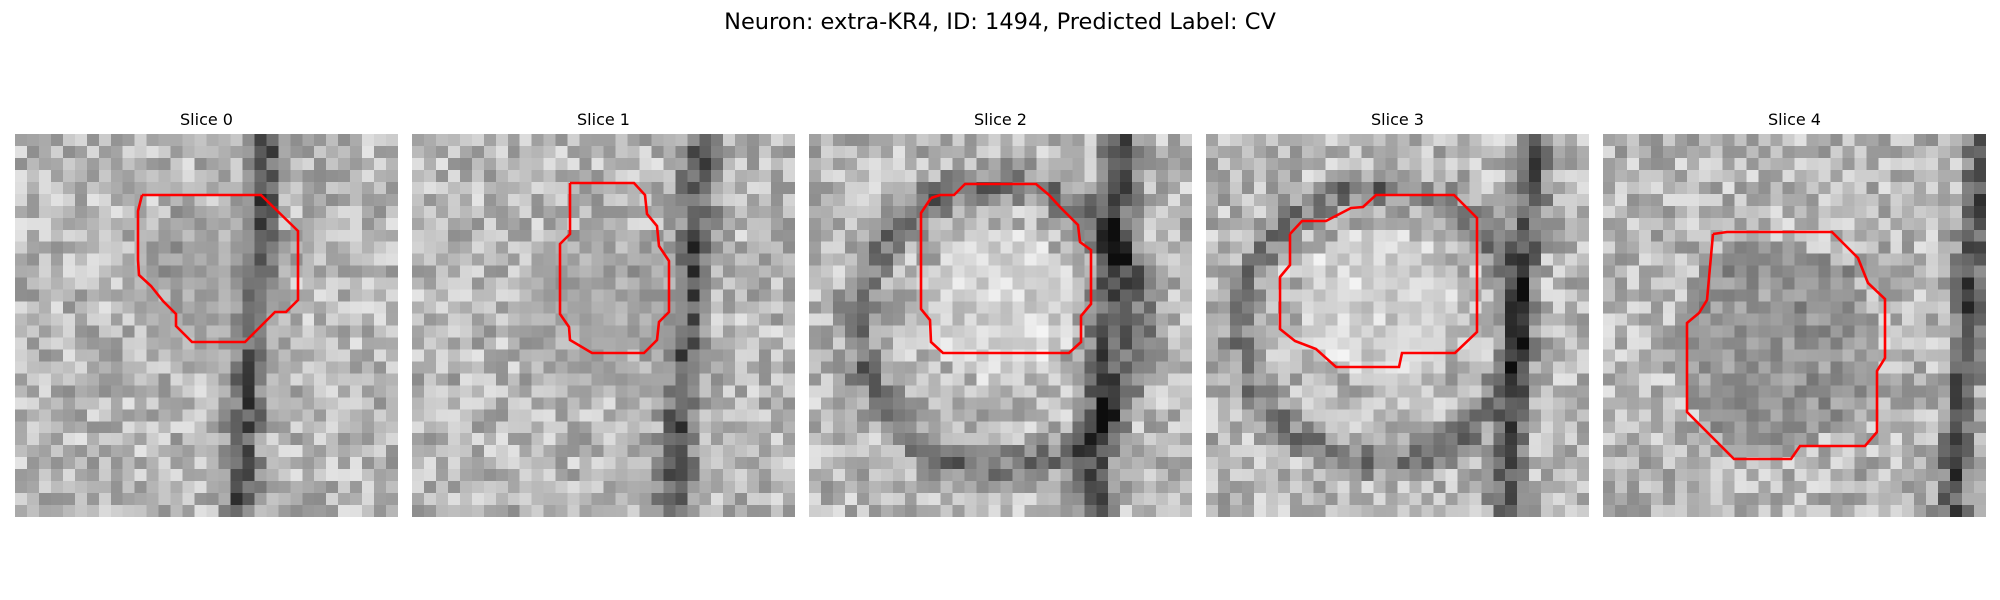  Describe the element at coordinates (1000, 119) in the screenshot. I see `slice-title-2: Slice 2` at that location.